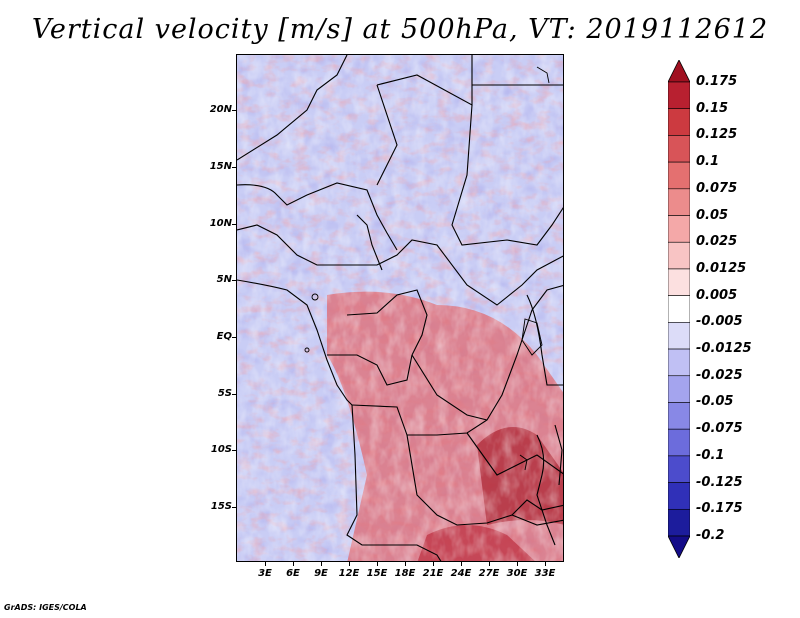  Describe the element at coordinates (717, 81) in the screenshot. I see `colorbar-label: 0.175` at that location.